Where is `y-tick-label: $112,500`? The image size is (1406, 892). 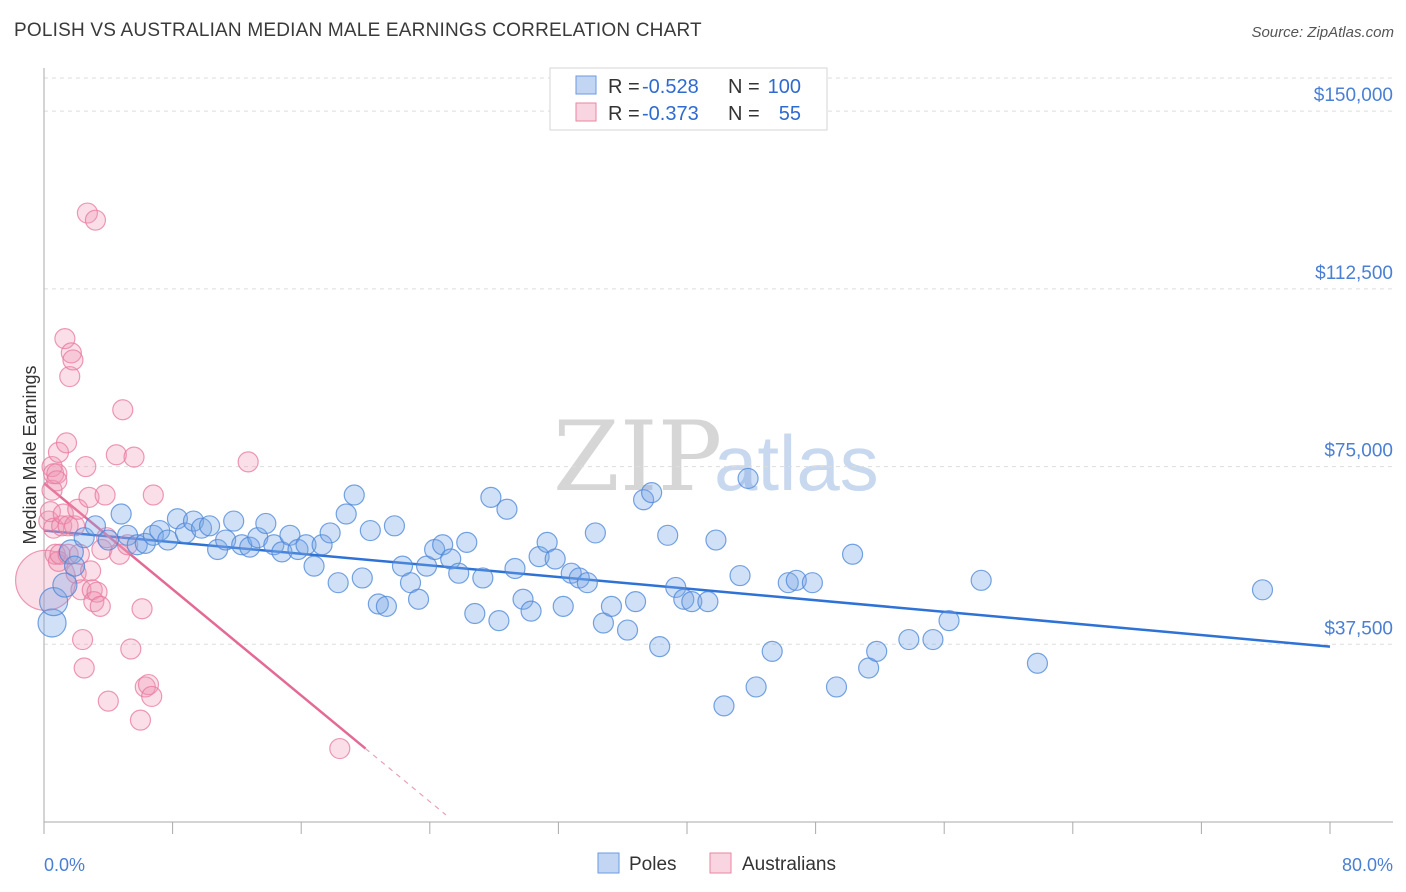 y-tick-label: $112,500 is located at coordinates (1354, 273).